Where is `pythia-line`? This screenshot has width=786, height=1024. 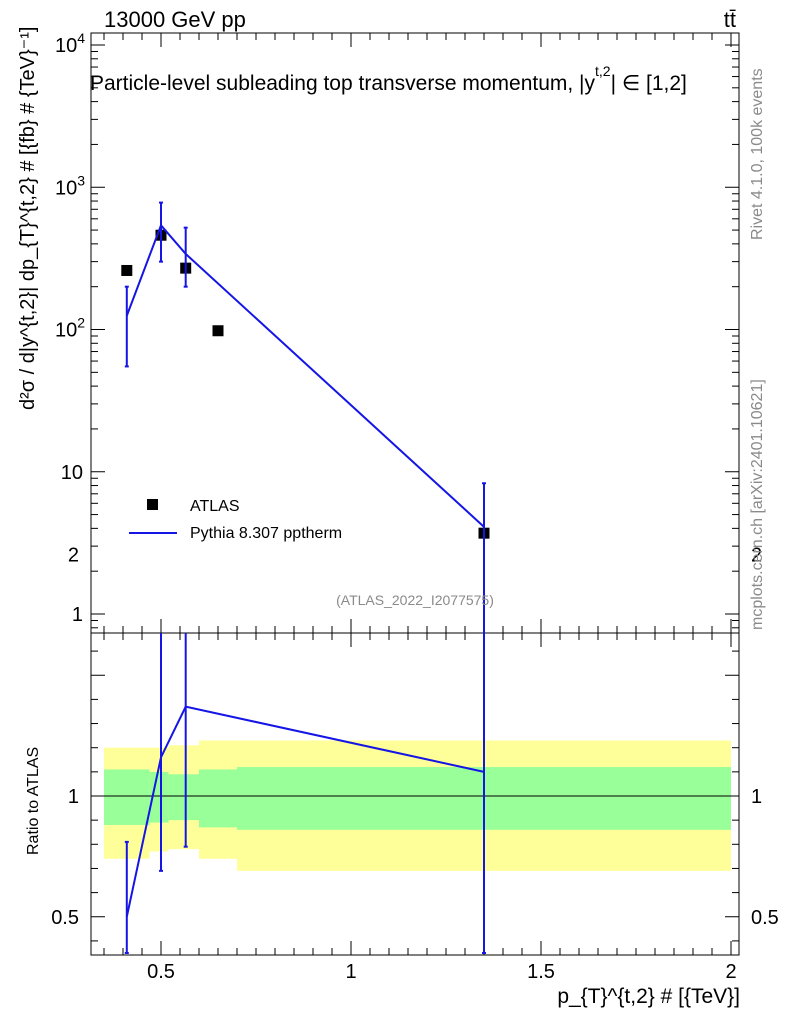 pythia-line is located at coordinates (305, 375).